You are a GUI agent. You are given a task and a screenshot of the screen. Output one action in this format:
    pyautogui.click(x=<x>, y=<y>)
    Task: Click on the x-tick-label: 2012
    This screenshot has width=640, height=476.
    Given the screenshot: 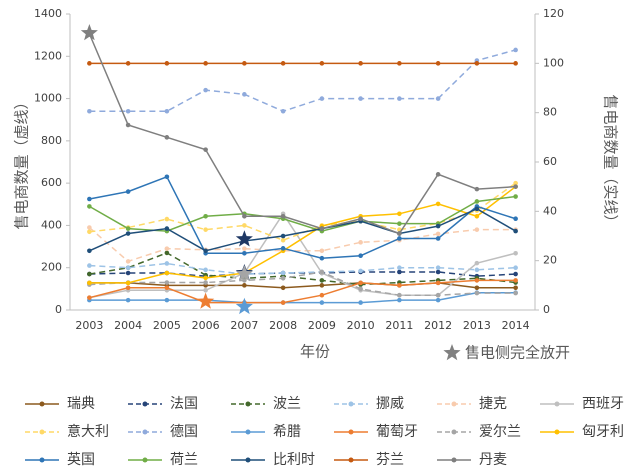 What is the action you would take?
    pyautogui.click(x=438, y=325)
    